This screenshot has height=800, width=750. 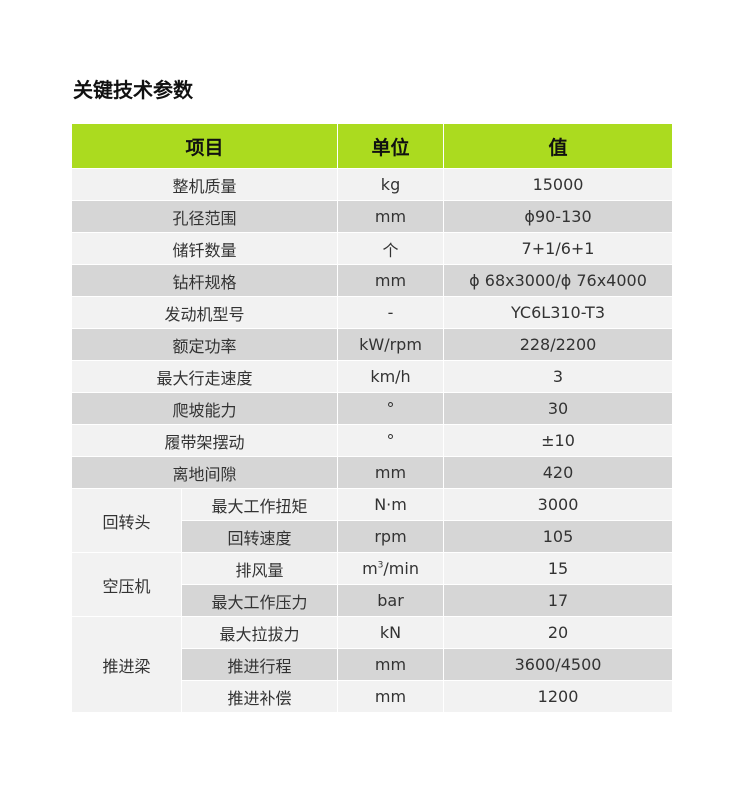 I want to click on unit-cell: kN, so click(x=391, y=632).